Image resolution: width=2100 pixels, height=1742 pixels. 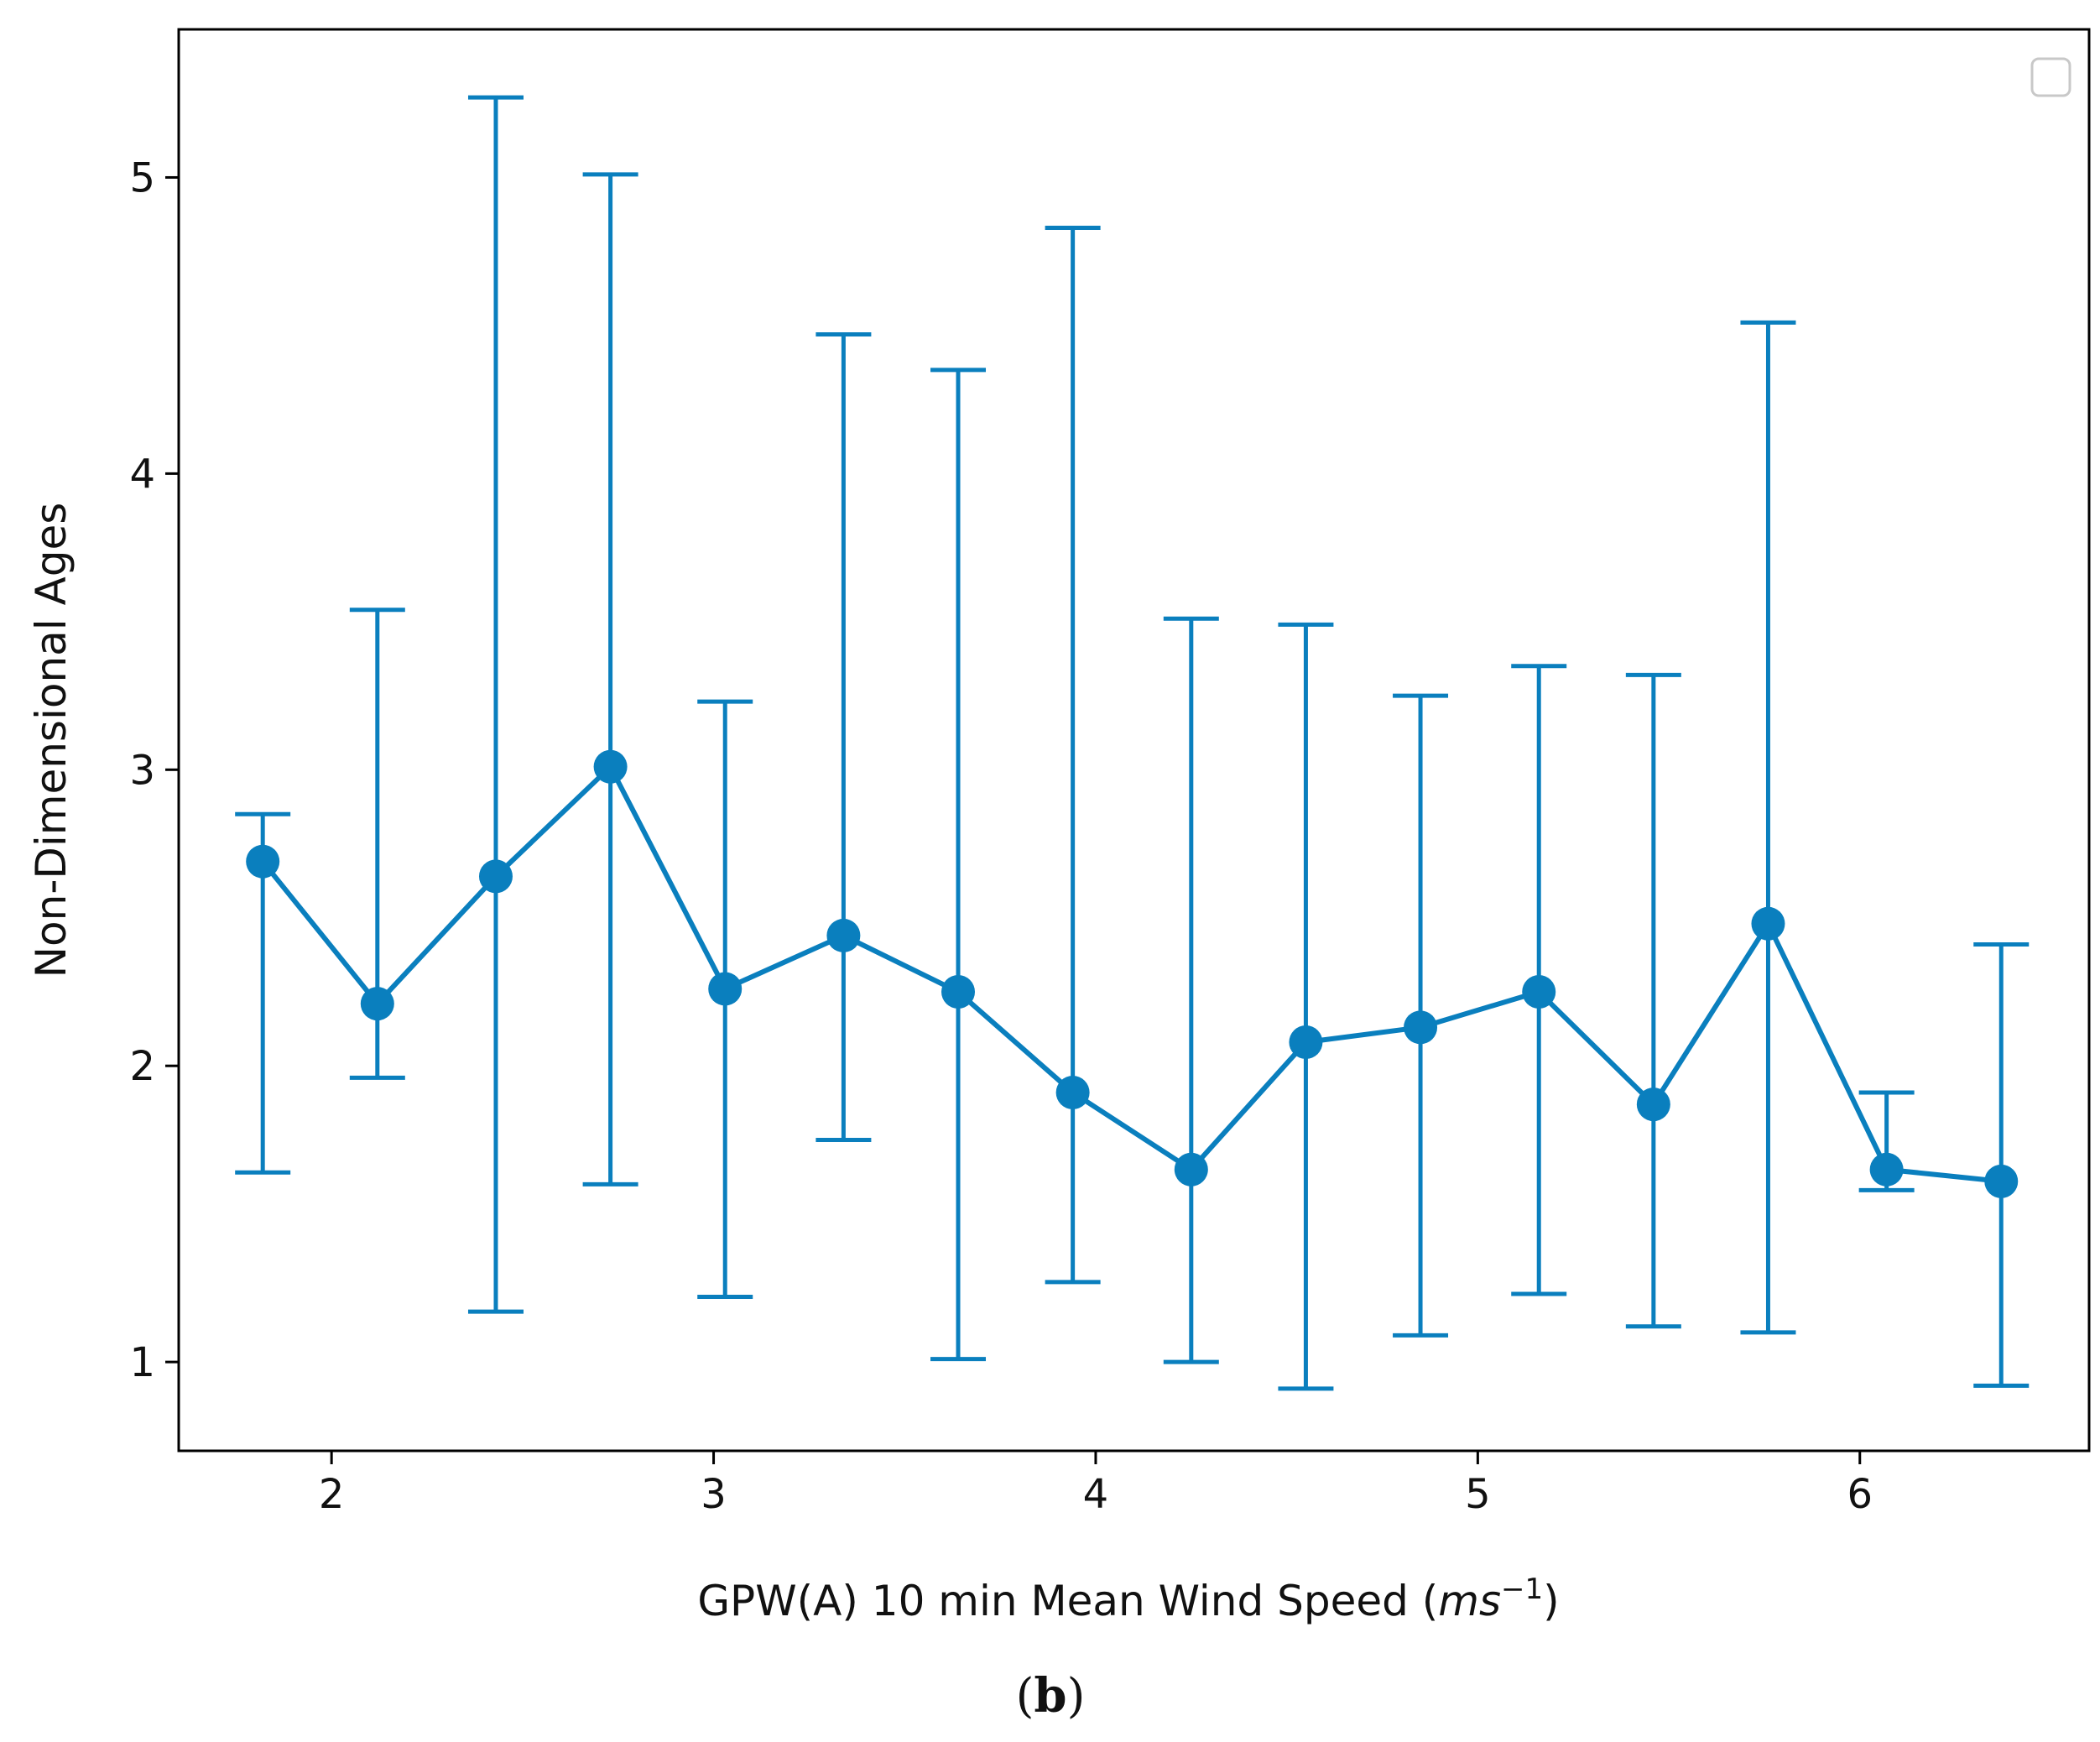 I want to click on y-tick-label: 5, so click(x=142, y=177).